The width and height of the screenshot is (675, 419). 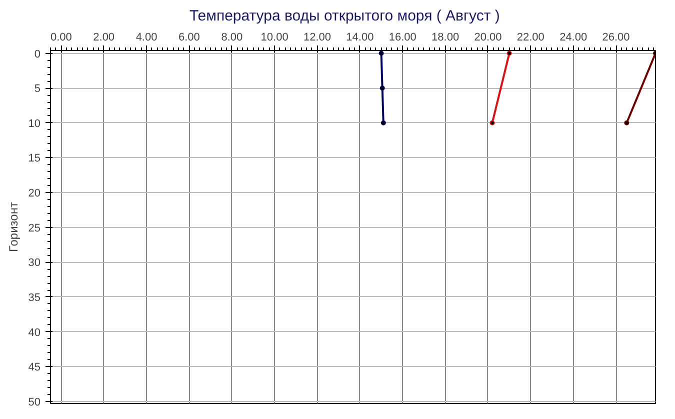 What do you see at coordinates (402, 38) in the screenshot?
I see `x-tick-label: 16.00` at bounding box center [402, 38].